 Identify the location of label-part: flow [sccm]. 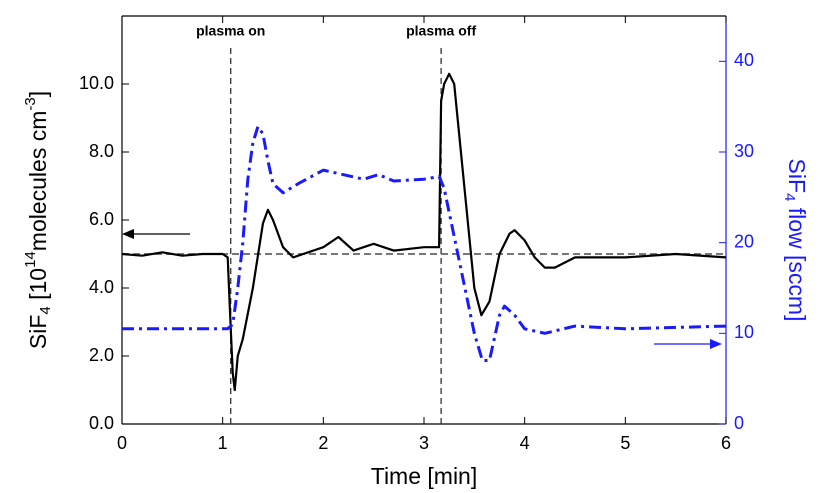
(797, 261).